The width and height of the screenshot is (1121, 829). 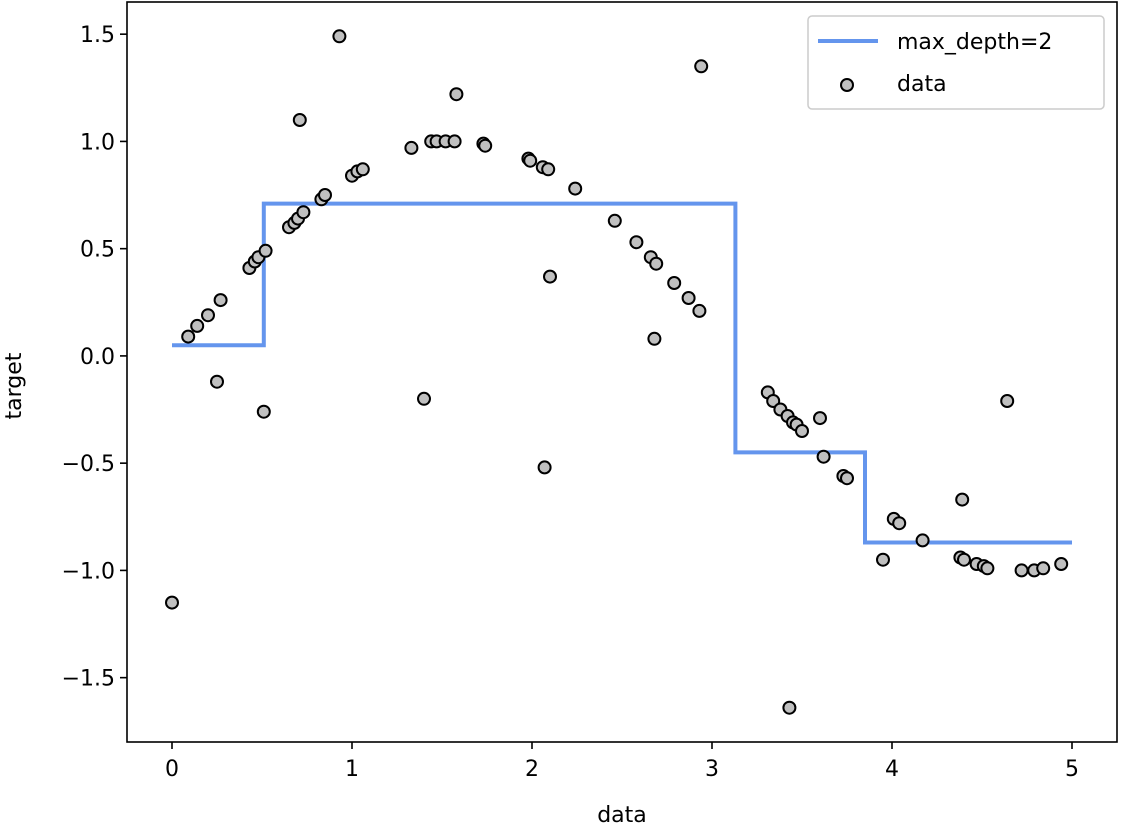 What do you see at coordinates (88, 464) in the screenshot?
I see `y-tick-label: −0.5` at bounding box center [88, 464].